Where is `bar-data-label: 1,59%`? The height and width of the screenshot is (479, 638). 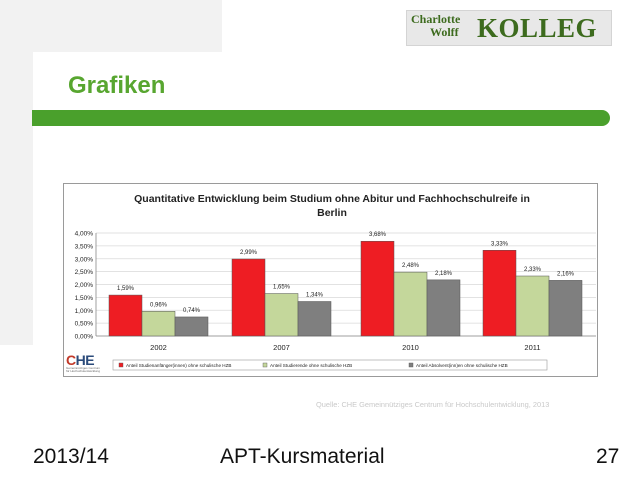
bar-data-label: 1,59% is located at coordinates (126, 289).